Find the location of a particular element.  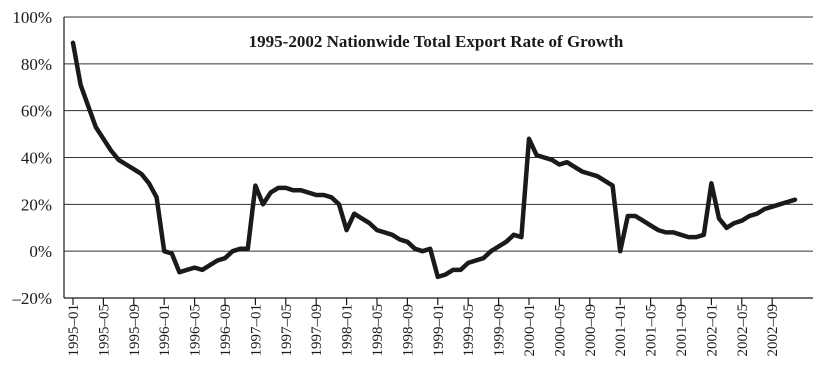

x-tick-label: 2001–05 is located at coordinates (652, 330).